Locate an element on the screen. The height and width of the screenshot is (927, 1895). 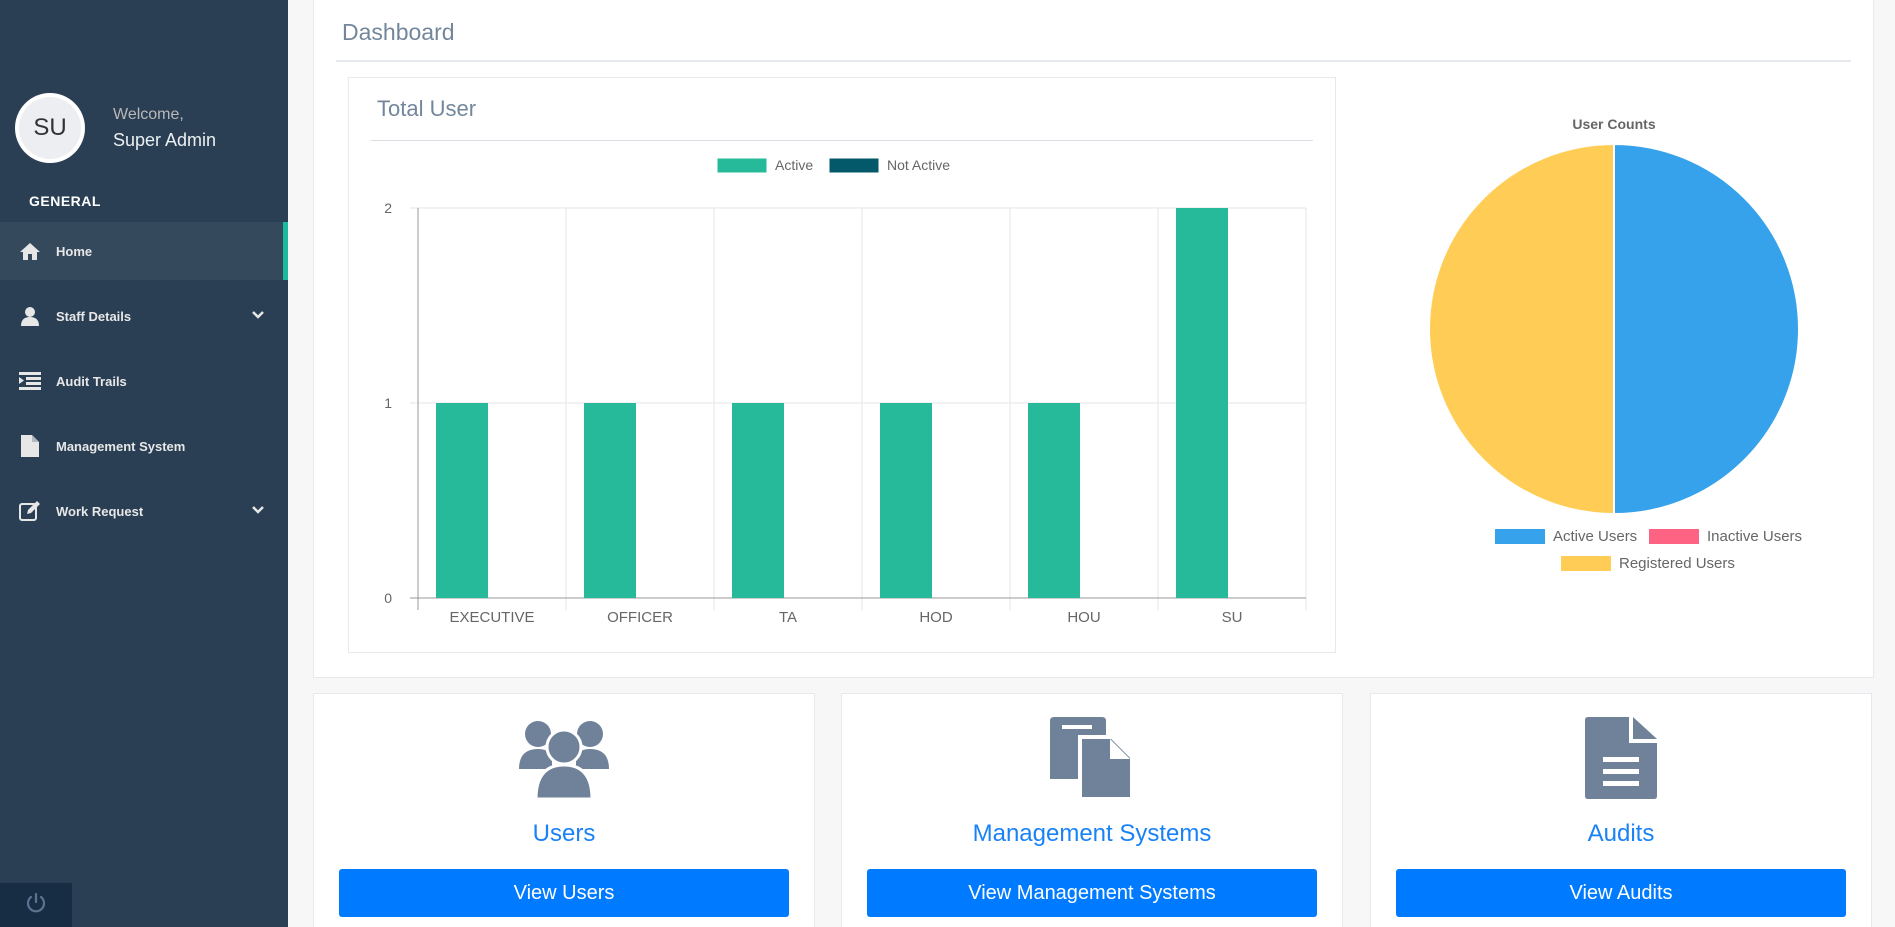
bar-chart-title: Total User is located at coordinates (427, 108).